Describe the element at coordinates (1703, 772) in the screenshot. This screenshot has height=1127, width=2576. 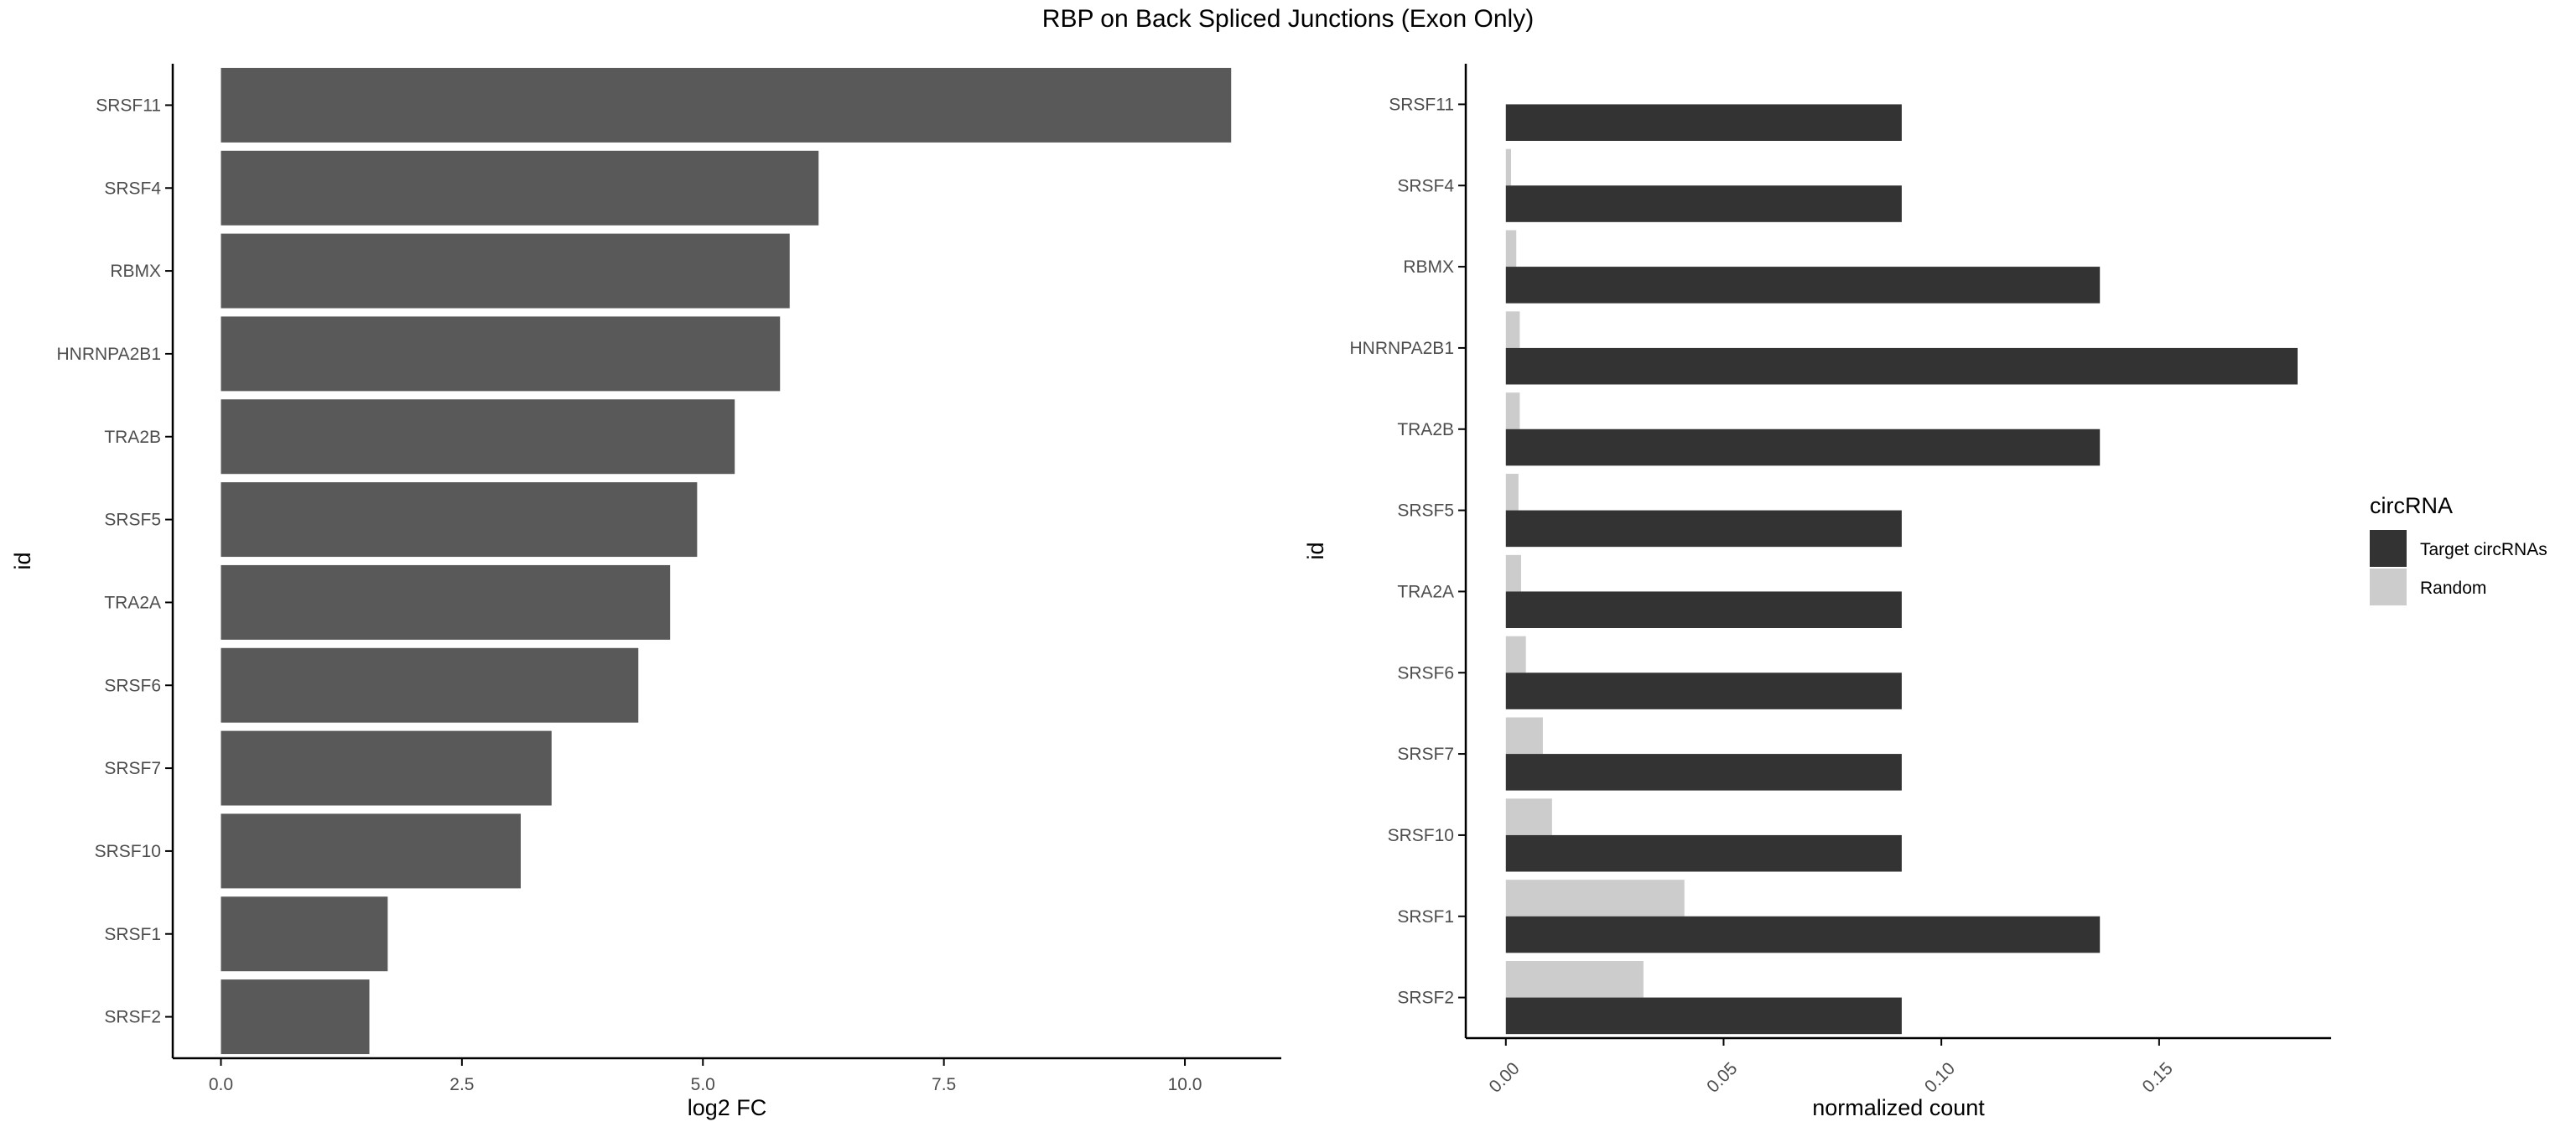
I see `bar-target-srsf7` at that location.